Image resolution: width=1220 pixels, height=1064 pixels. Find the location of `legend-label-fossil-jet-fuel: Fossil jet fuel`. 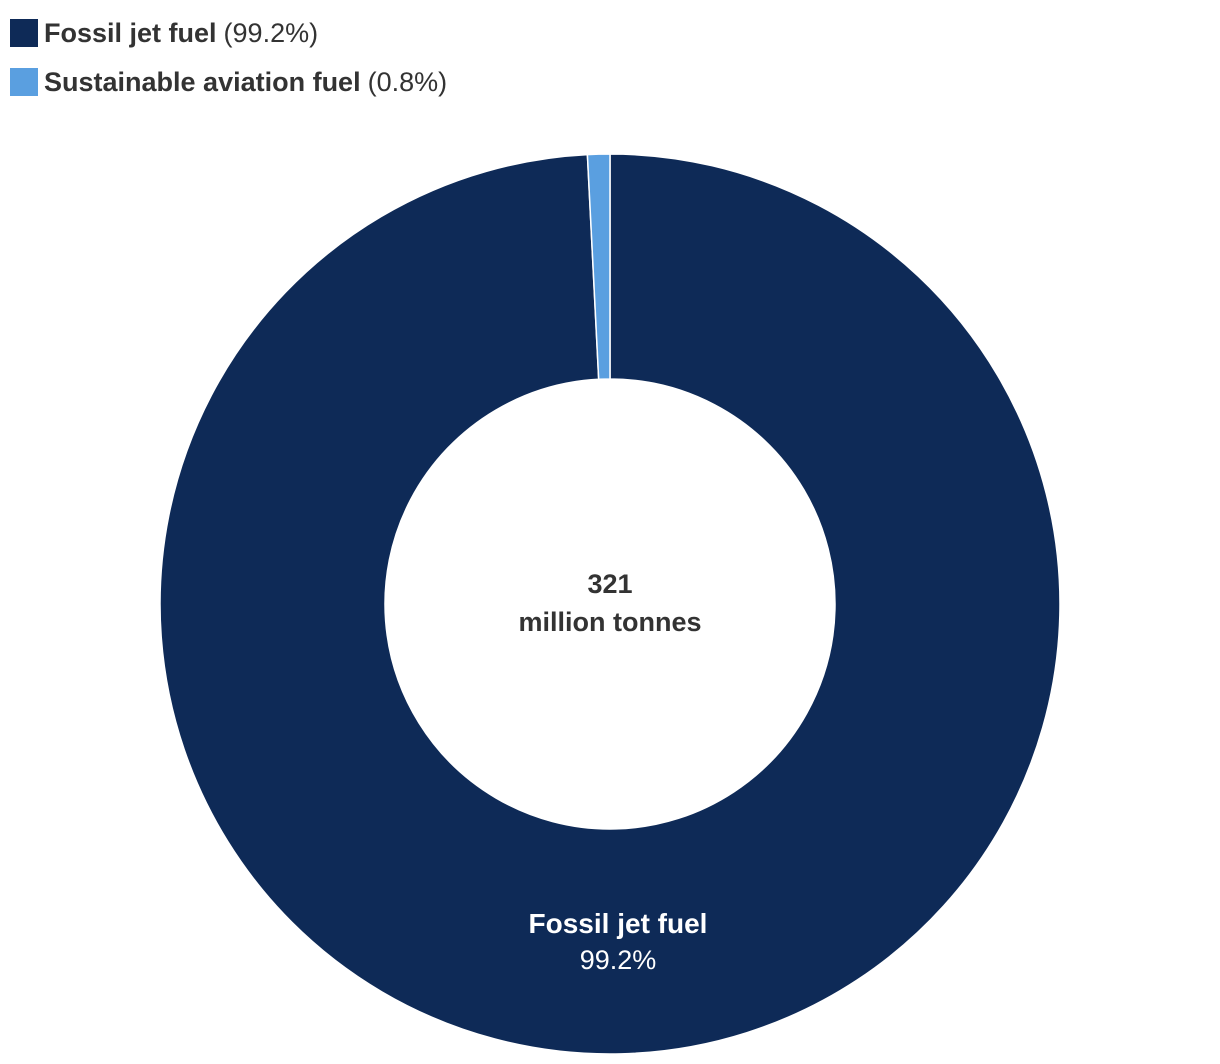

legend-label-fossil-jet-fuel: Fossil jet fuel is located at coordinates (130, 32).